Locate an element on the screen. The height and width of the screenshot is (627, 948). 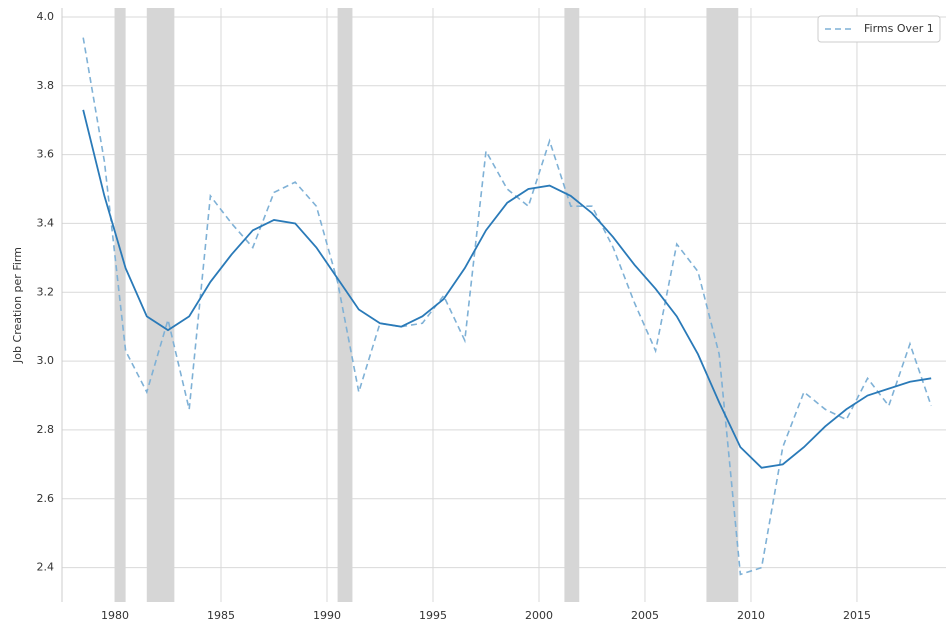
y-tick-label: 3.8 is located at coordinates (46, 85).